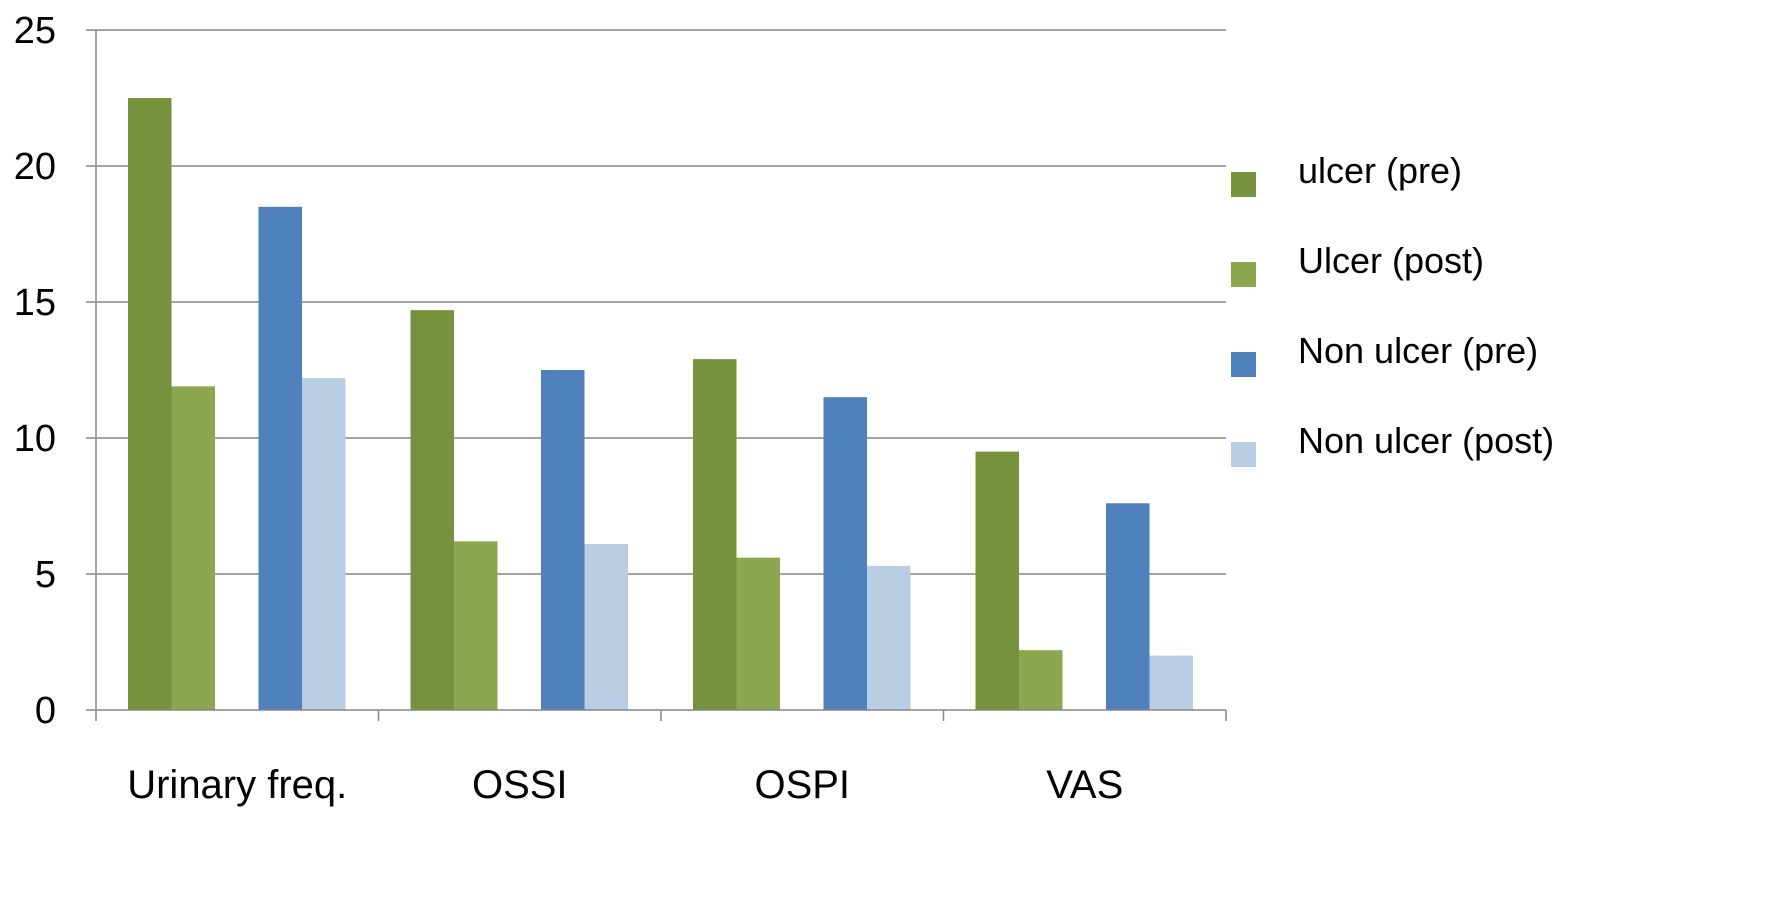  I want to click on y-tick-label: 15, so click(35, 303).